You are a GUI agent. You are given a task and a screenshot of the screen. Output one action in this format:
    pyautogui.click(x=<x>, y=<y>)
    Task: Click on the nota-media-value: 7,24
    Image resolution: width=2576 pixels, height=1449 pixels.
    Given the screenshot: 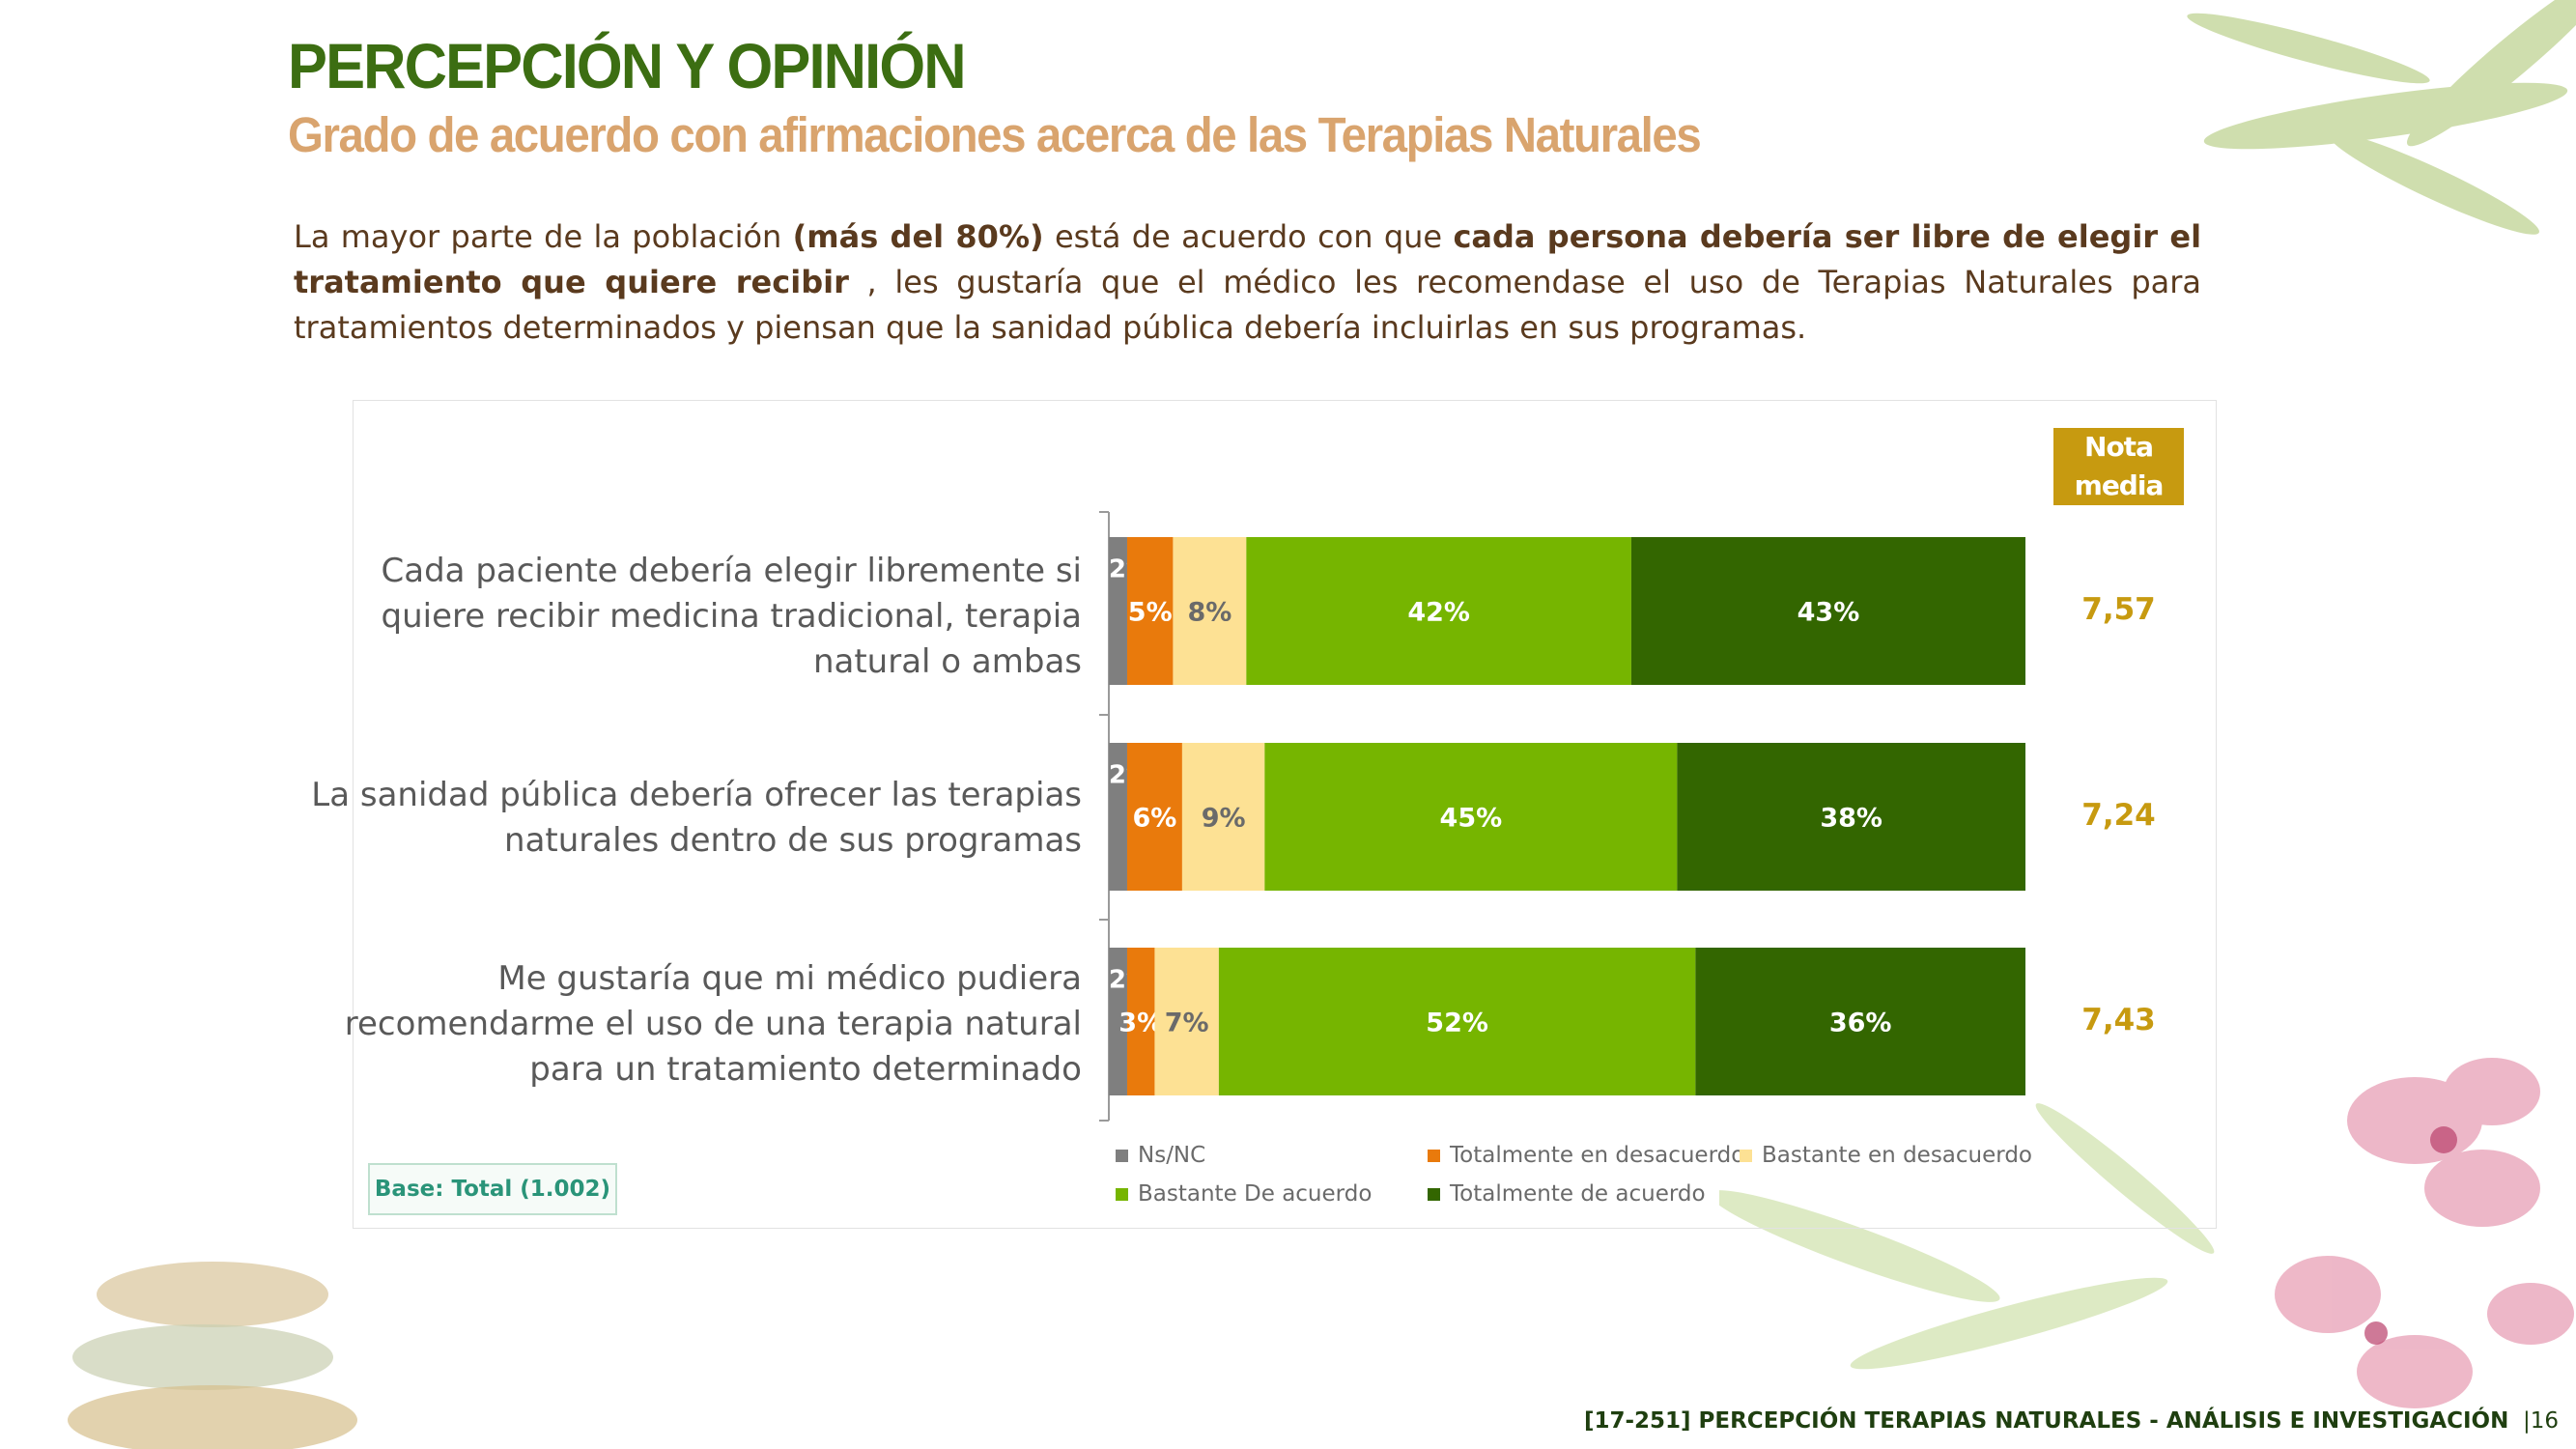 What is the action you would take?
    pyautogui.click(x=2118, y=815)
    